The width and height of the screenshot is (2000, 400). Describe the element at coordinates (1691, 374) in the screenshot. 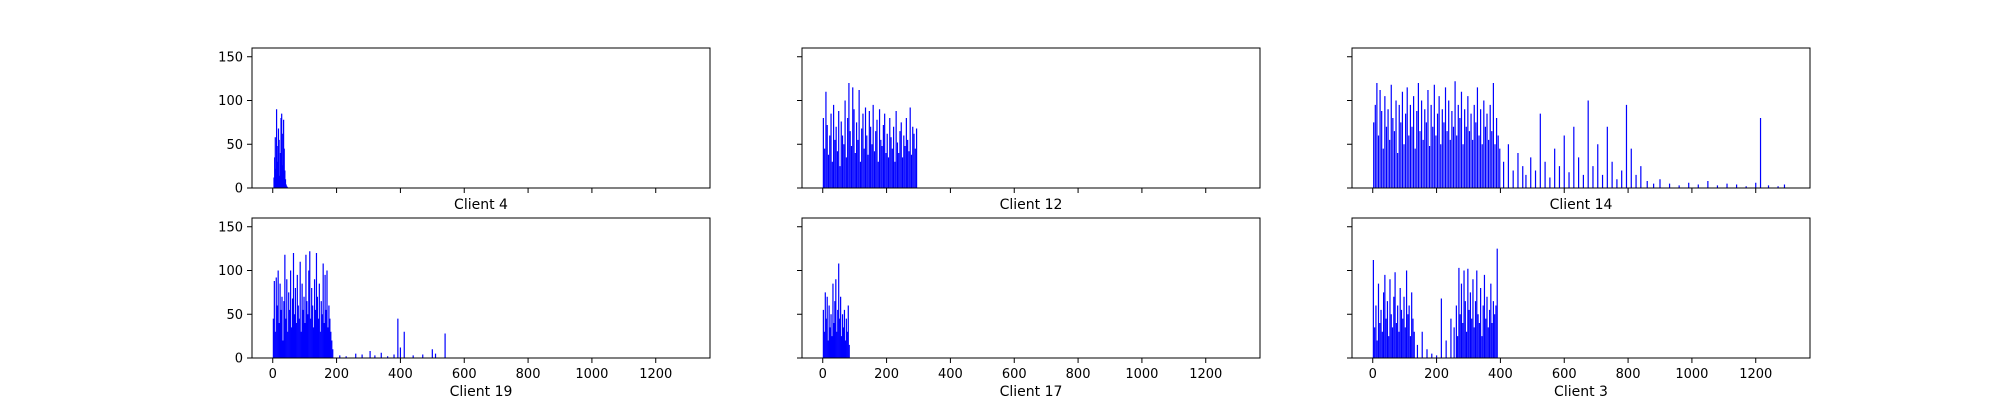

I see `x-tick-label: 1000` at that location.